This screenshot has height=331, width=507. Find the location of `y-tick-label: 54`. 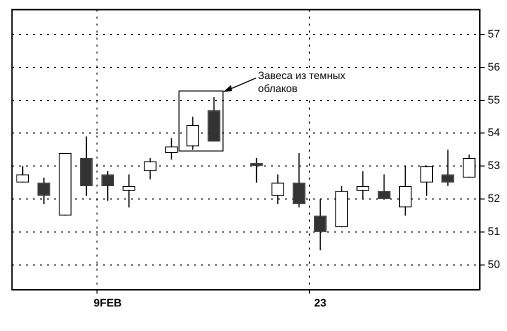

y-tick-label: 54 is located at coordinates (494, 133).